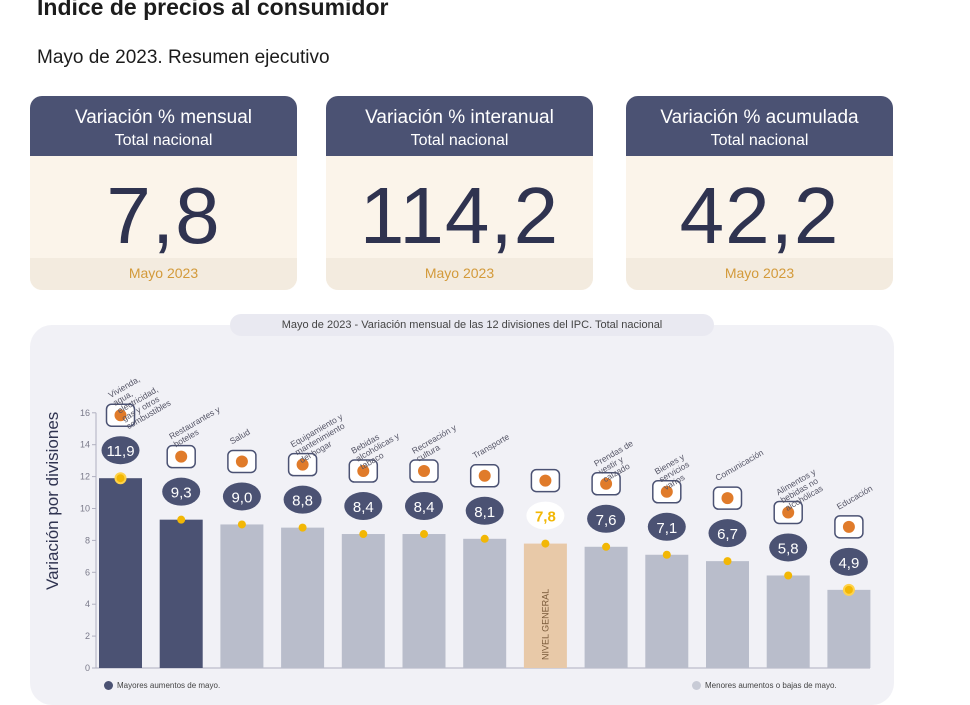 Image resolution: width=970 pixels, height=705 pixels. I want to click on cutlery-icon, so click(181, 456).